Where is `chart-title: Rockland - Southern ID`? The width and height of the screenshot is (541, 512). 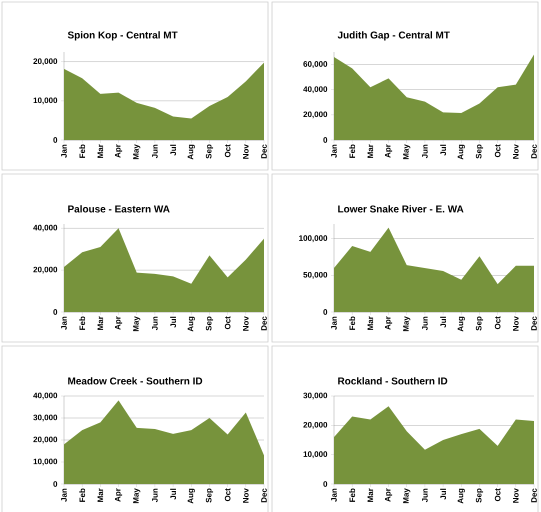 chart-title: Rockland - Southern ID is located at coordinates (393, 381).